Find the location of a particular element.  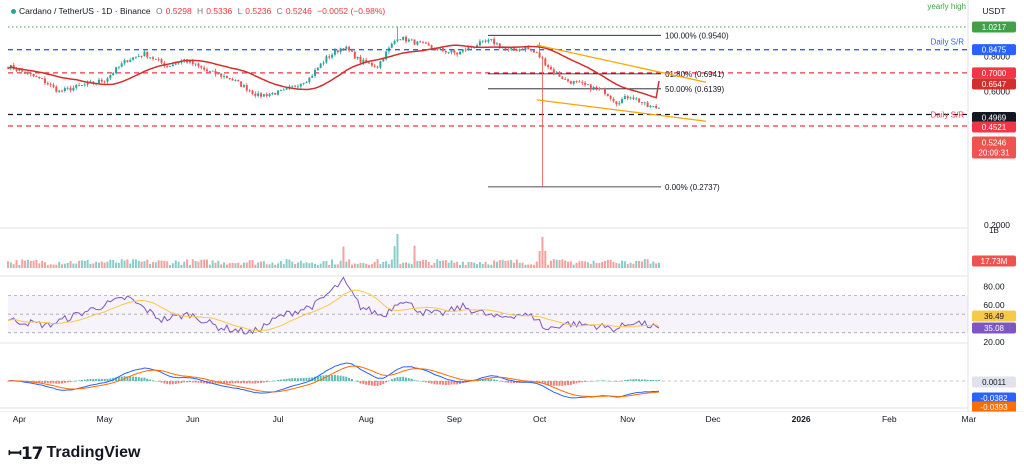

resistance-tag-bg is located at coordinates (994, 73).